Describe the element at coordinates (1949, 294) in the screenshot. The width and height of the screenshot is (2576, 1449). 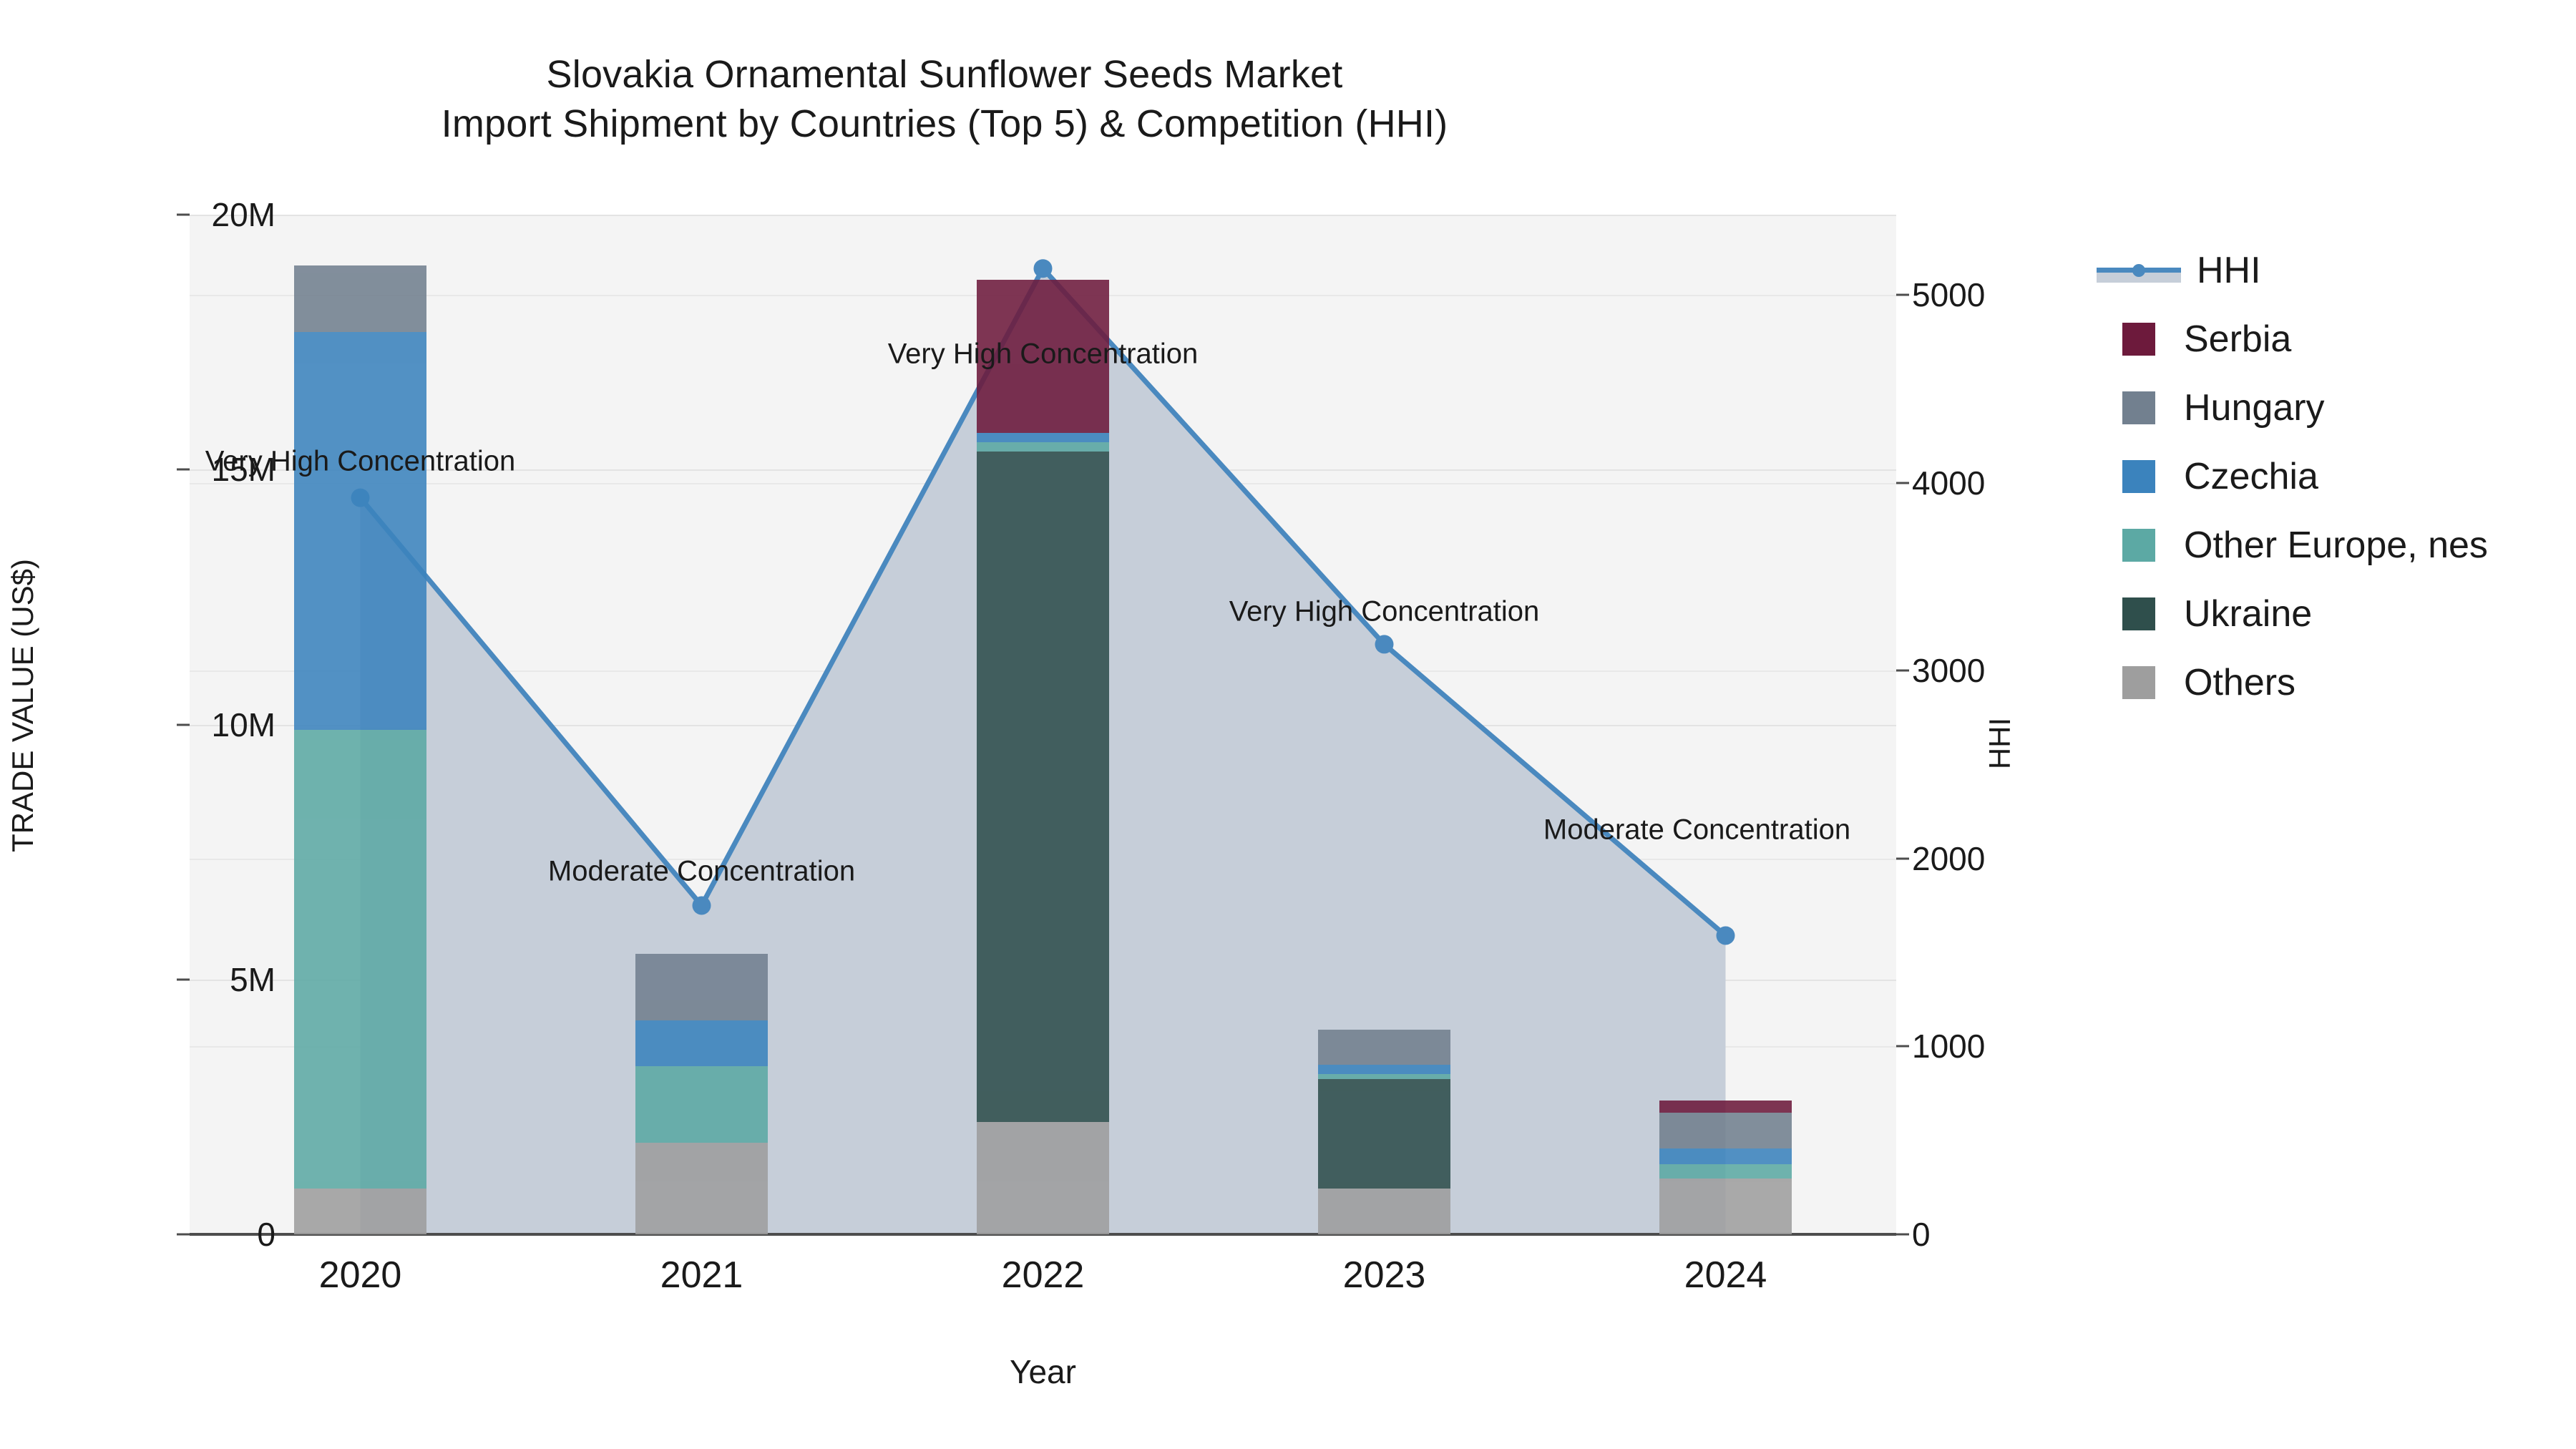
I see `y2-axis-tick-label: 5000` at that location.